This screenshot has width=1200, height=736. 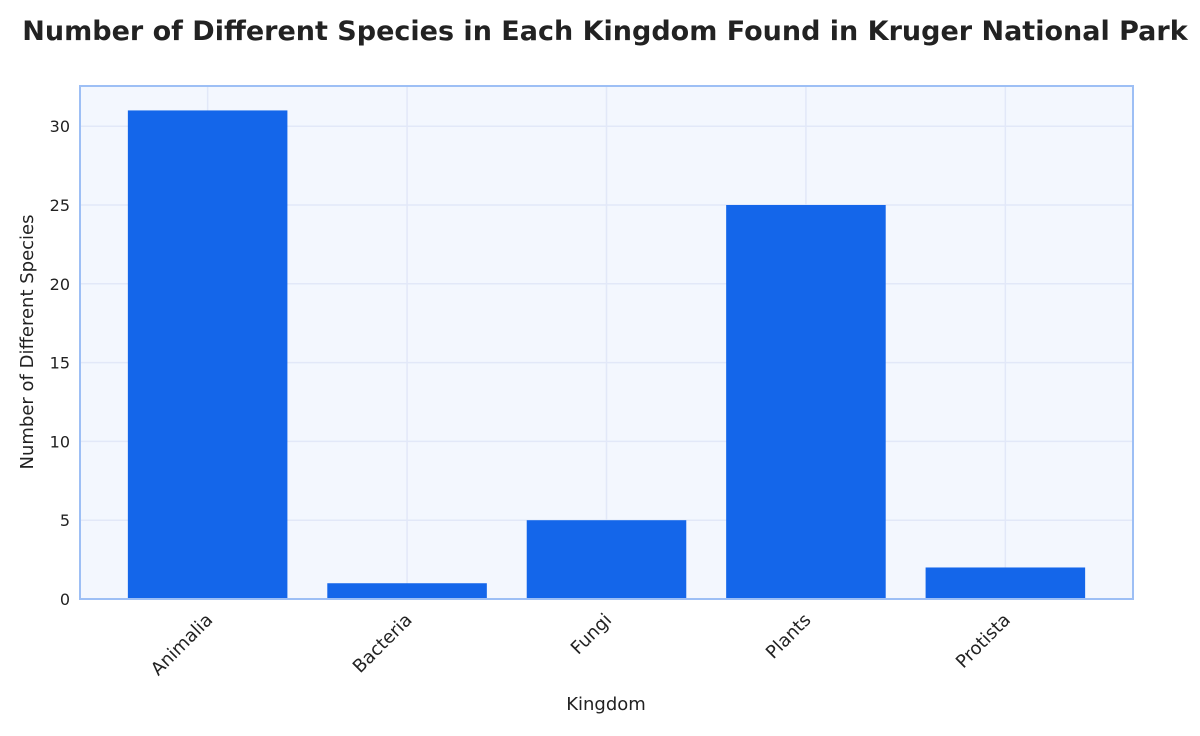 What do you see at coordinates (207, 354) in the screenshot?
I see `bar-animalia` at bounding box center [207, 354].